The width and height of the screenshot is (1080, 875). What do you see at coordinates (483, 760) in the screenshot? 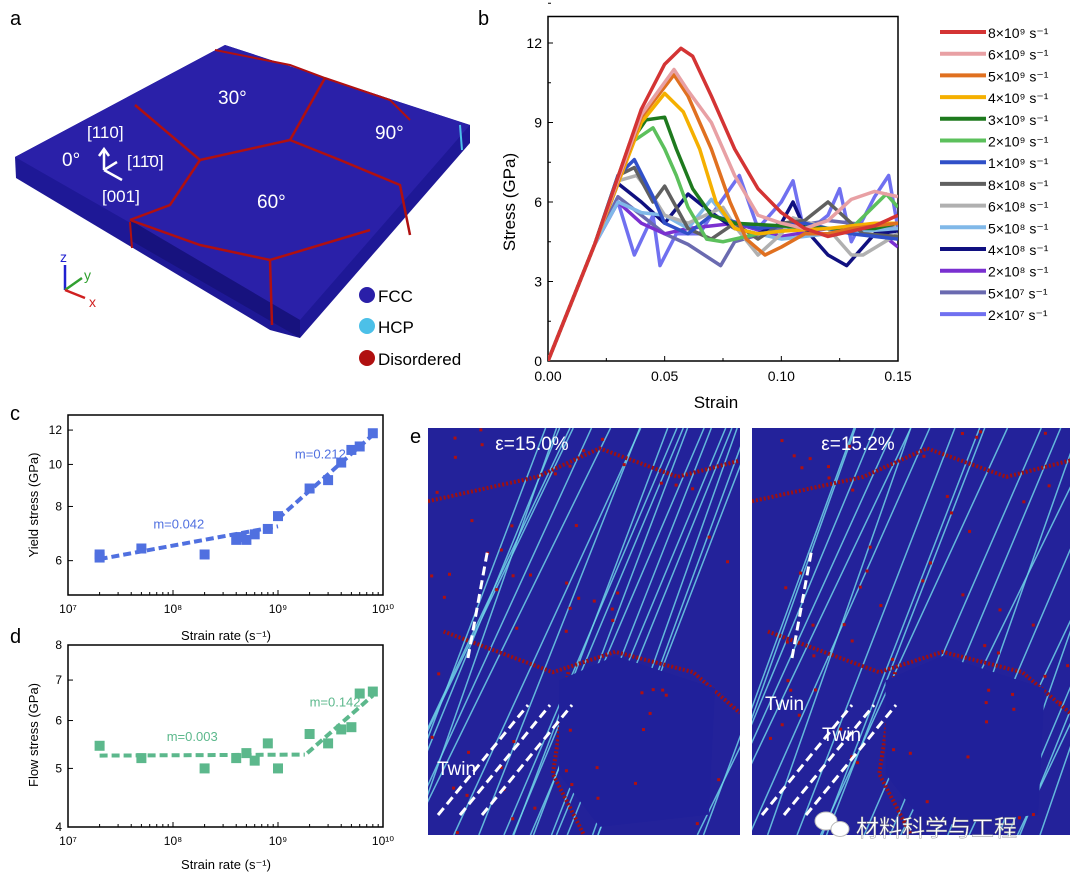
I see `sim-e-twin-marker-dashed` at bounding box center [483, 760].